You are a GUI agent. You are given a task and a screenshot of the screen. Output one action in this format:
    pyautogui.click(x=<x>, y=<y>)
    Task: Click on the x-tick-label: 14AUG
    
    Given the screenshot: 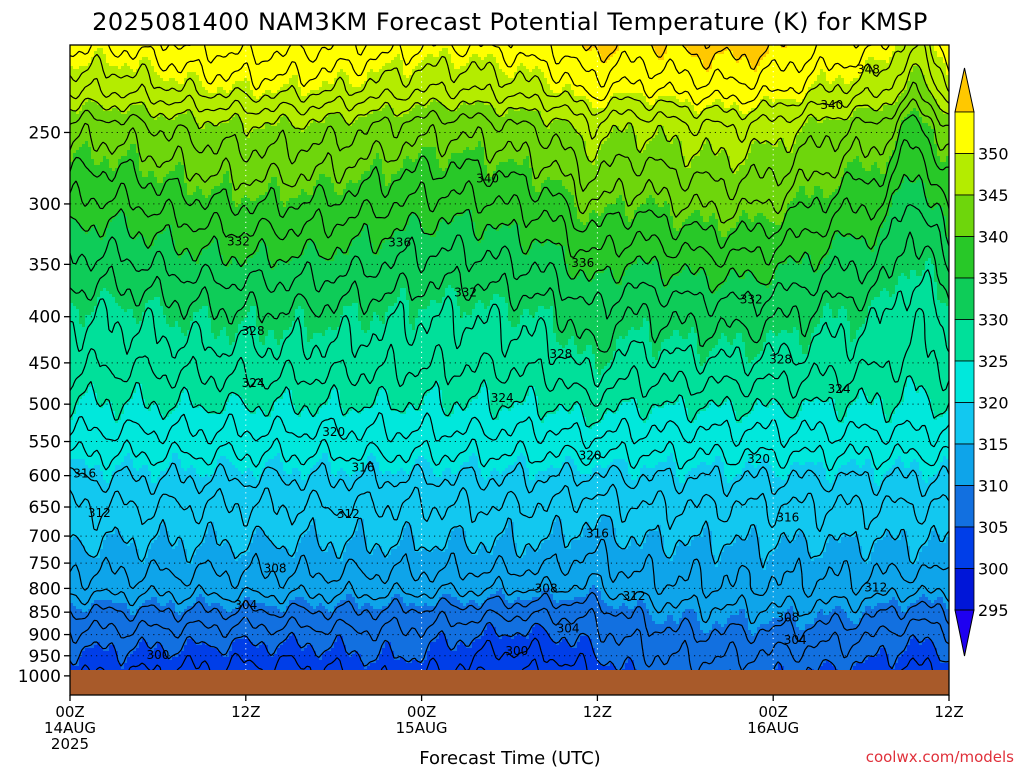 What is the action you would take?
    pyautogui.click(x=70, y=728)
    